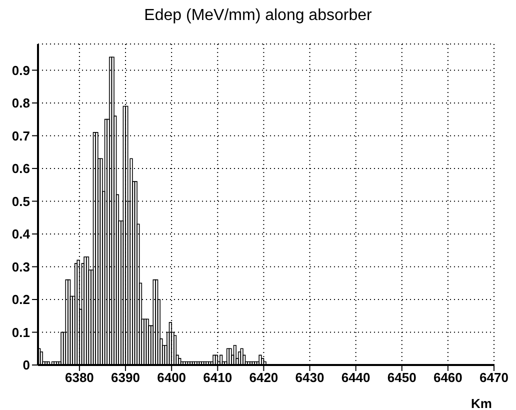 This screenshot has height=410, width=516. I want to click on y-tick-label: 0.7, so click(21, 136).